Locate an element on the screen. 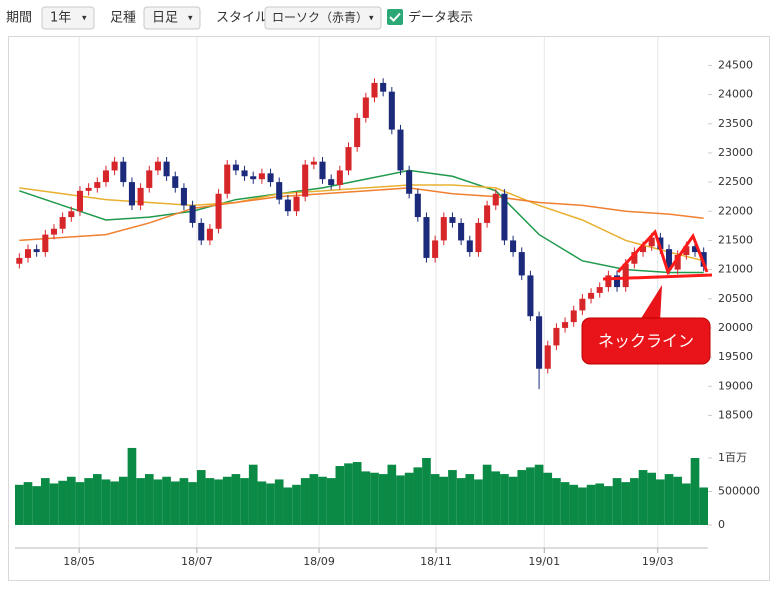  period-select is located at coordinates (68, 18).